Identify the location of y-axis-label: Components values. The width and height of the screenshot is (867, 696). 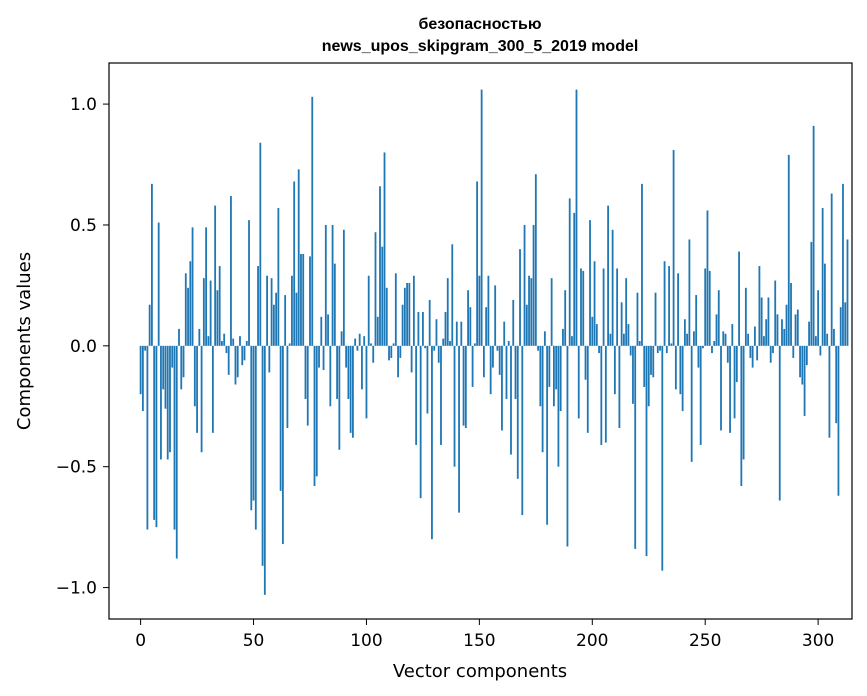
(24, 341).